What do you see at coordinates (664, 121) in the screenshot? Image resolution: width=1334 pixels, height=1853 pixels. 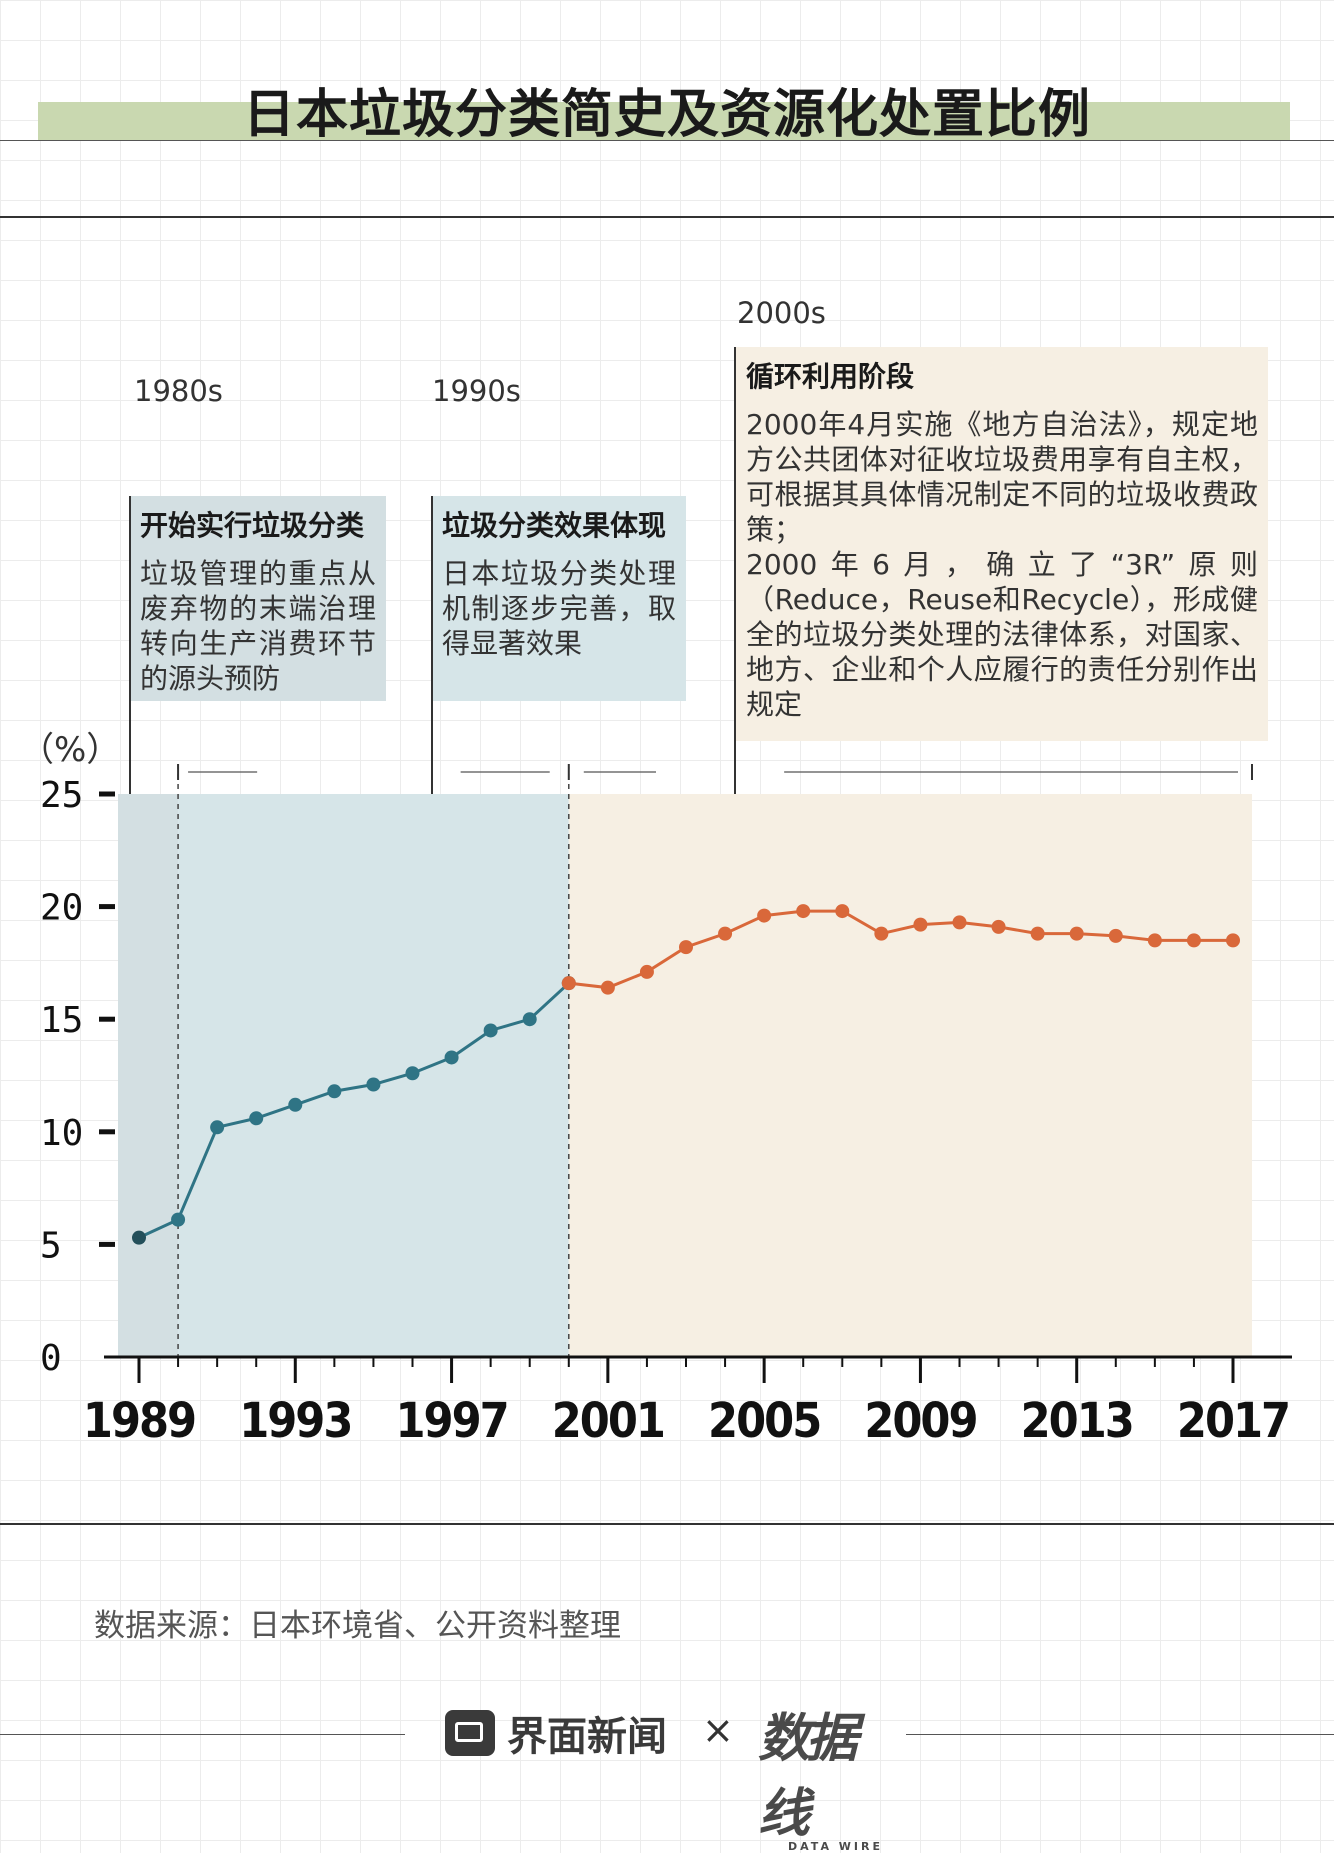 I see `title-band` at bounding box center [664, 121].